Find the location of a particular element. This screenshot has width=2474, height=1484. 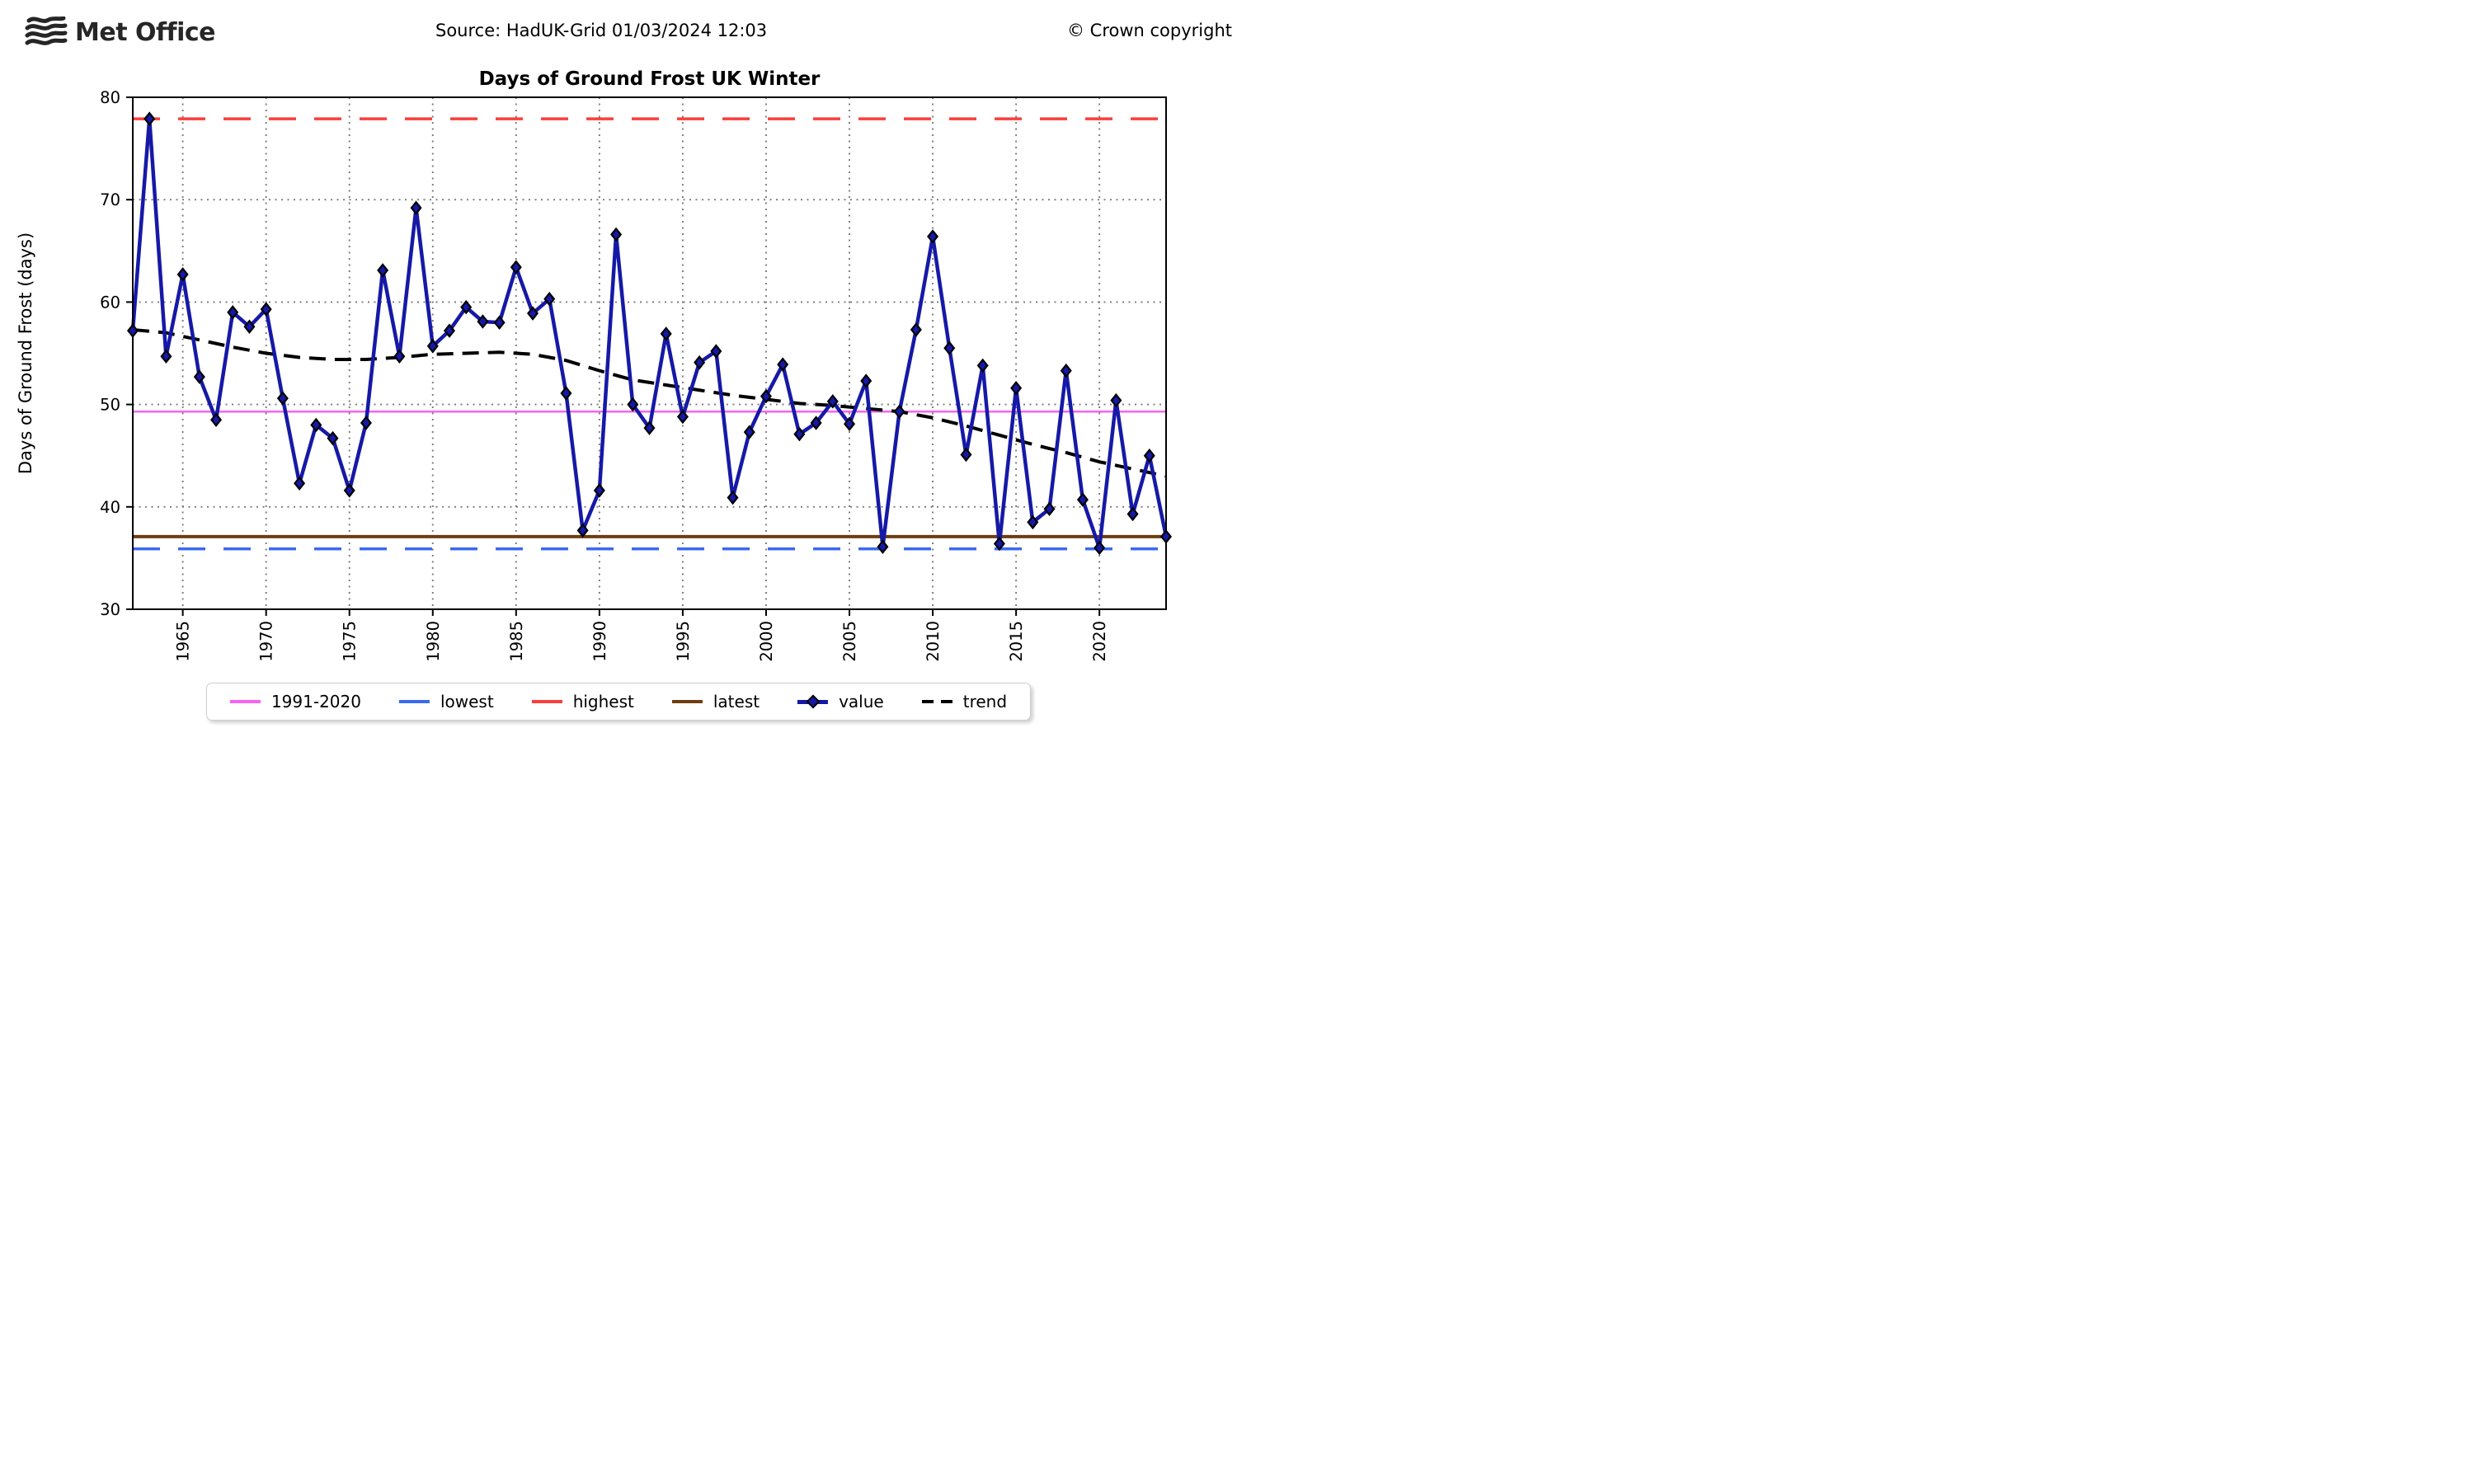

chart-title: Days of Ground Frost UK Winter is located at coordinates (649, 79).